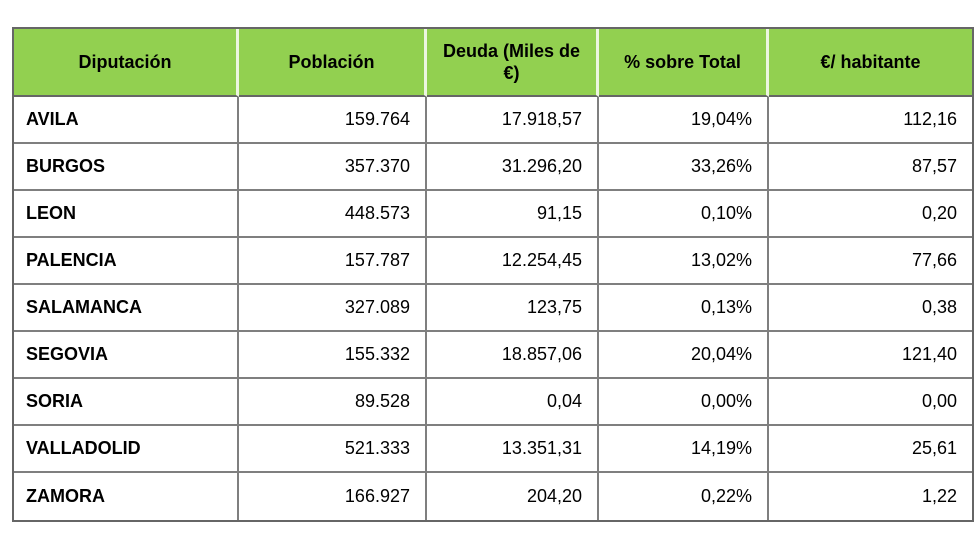 The image size is (980, 550). Describe the element at coordinates (684, 167) in the screenshot. I see `value-cell-pct-sobre-total: 33,26%` at that location.